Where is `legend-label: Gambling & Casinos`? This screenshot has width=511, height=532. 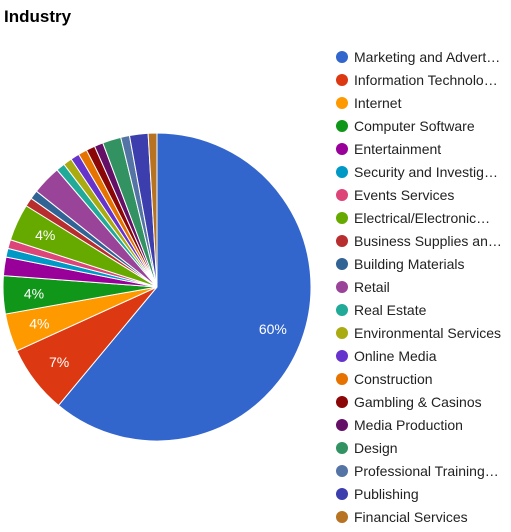 legend-label: Gambling & Casinos is located at coordinates (418, 402).